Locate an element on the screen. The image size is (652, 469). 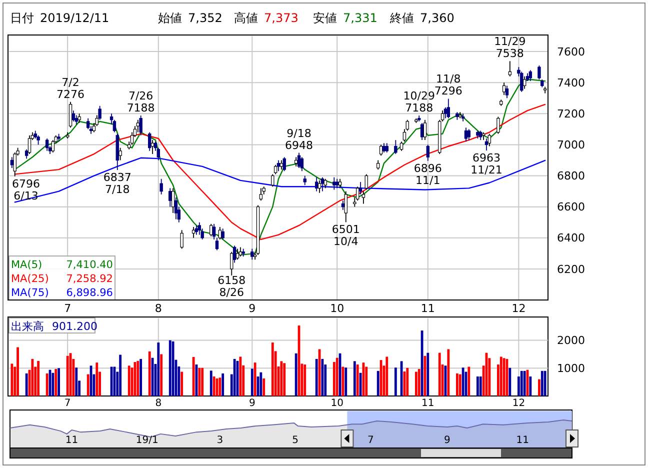
y-tick-label: 7400 is located at coordinates (571, 83).